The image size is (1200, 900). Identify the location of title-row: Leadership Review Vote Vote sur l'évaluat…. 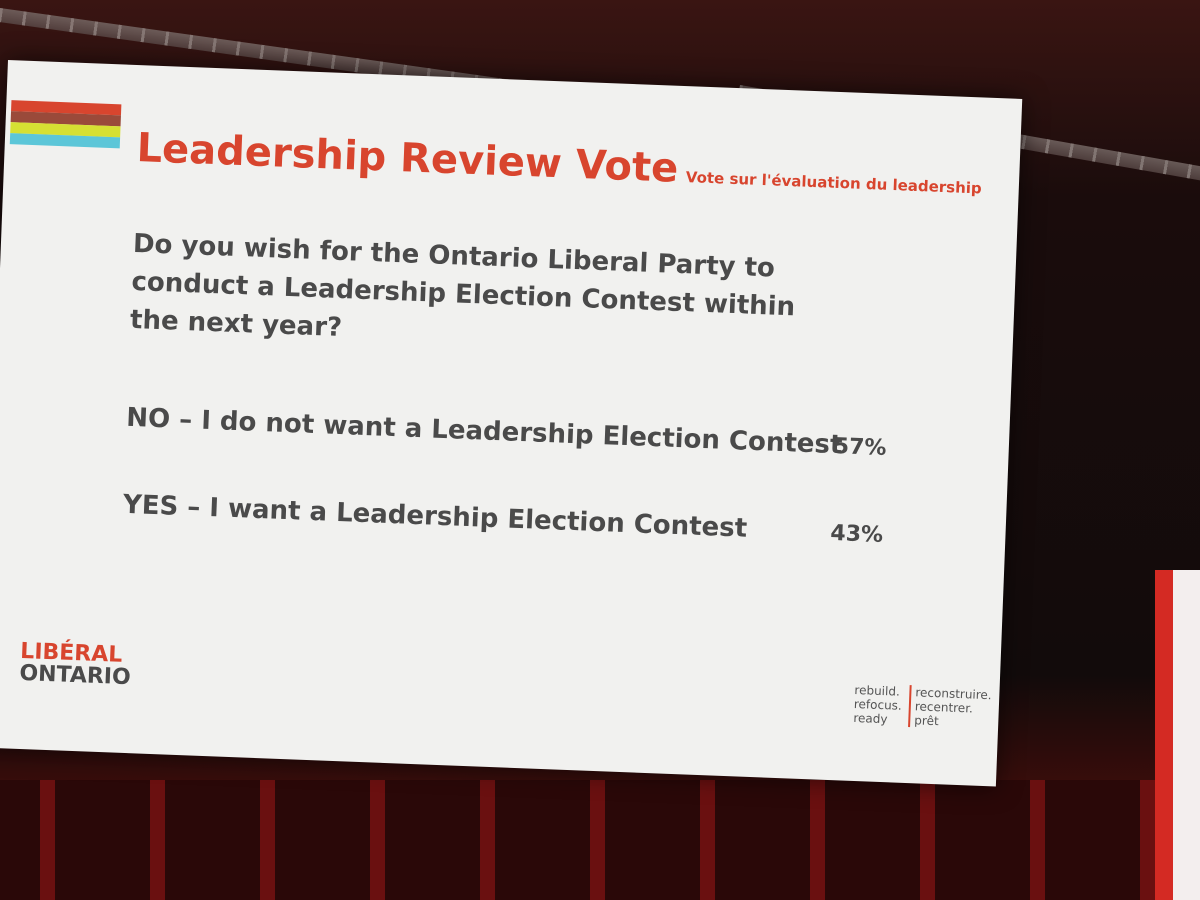
(559, 164).